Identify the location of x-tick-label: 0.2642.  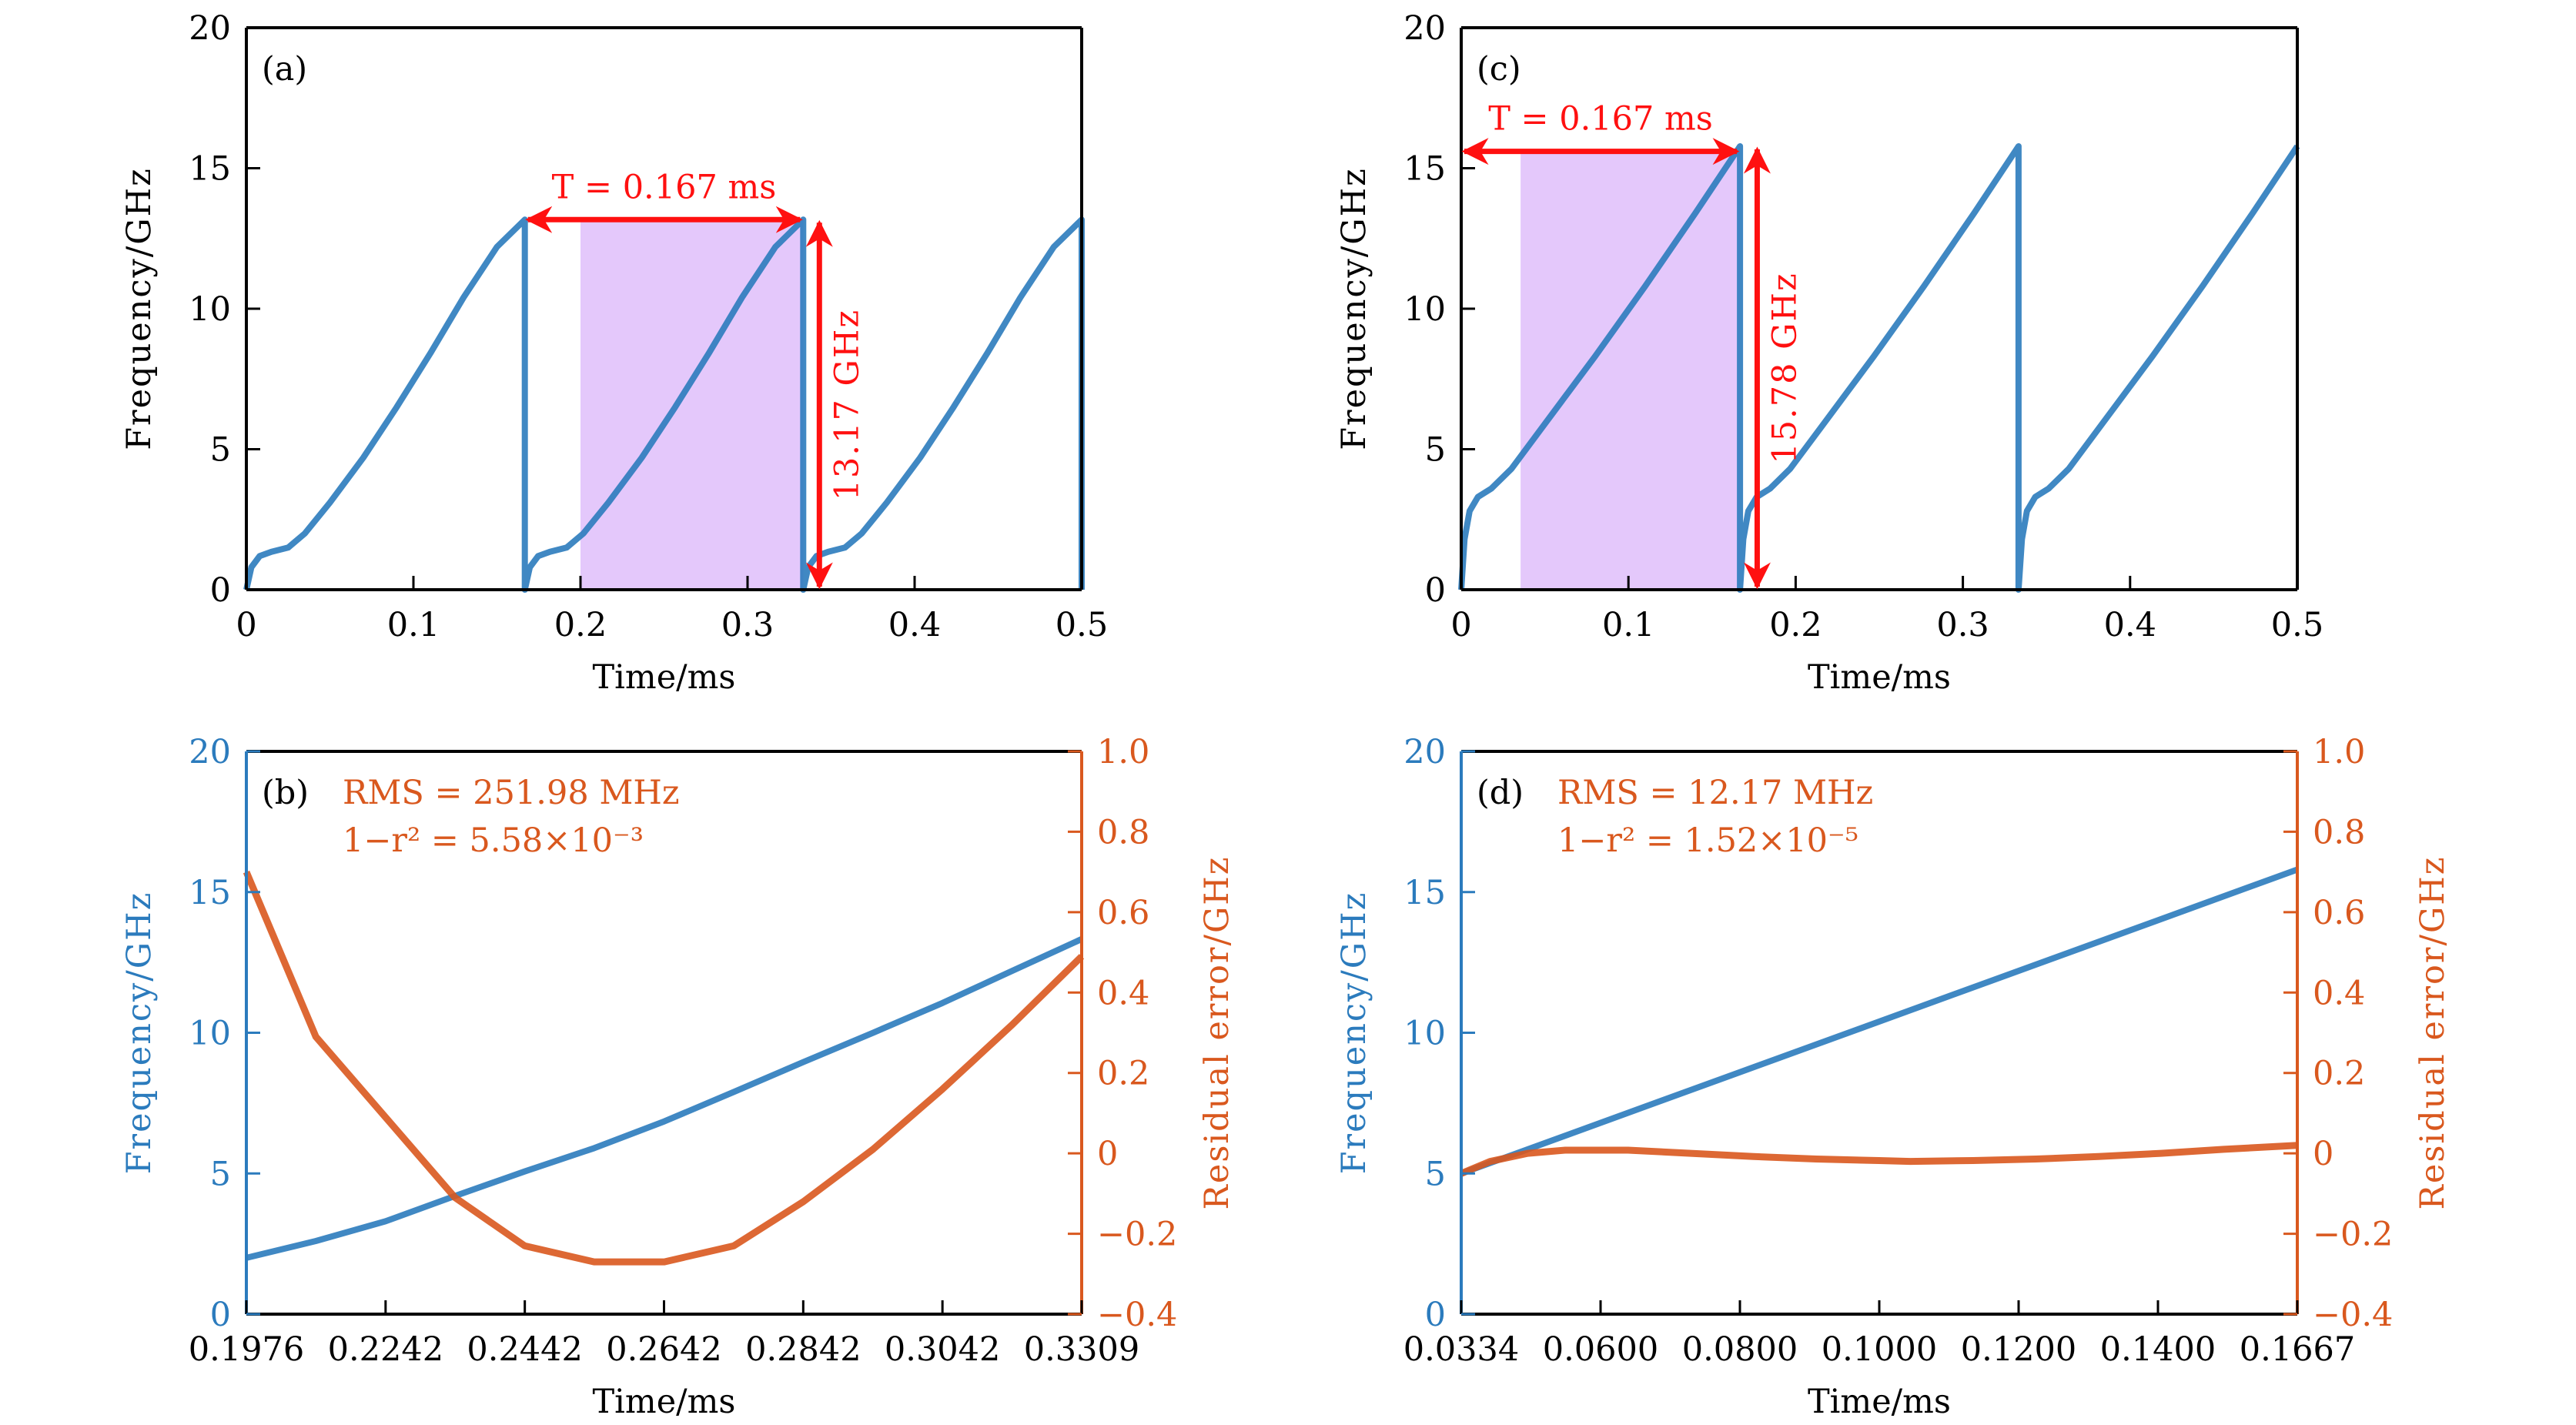
(663, 1349).